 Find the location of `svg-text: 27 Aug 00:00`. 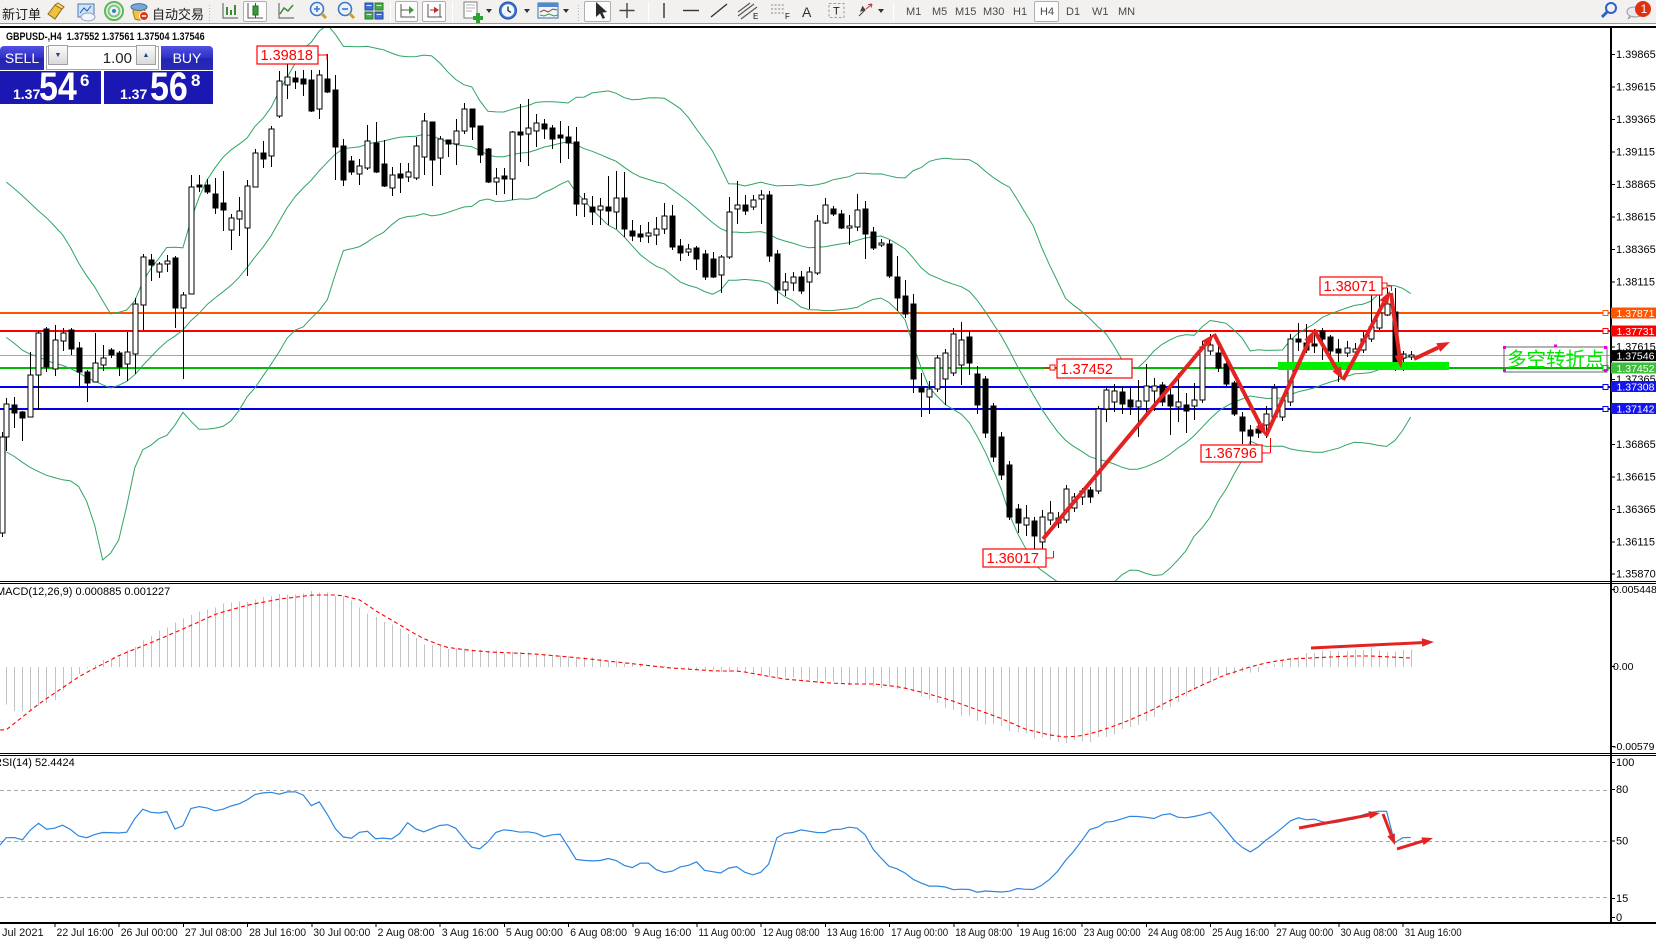

svg-text: 27 Aug 00:00 is located at coordinates (1304, 933).